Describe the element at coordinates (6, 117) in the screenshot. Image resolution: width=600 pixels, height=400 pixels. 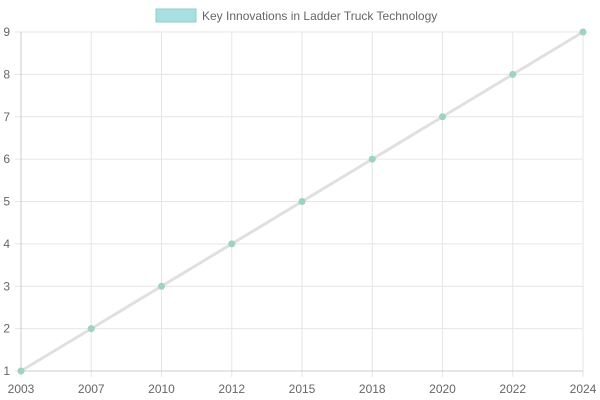
I see `y-tick-label: 7` at that location.